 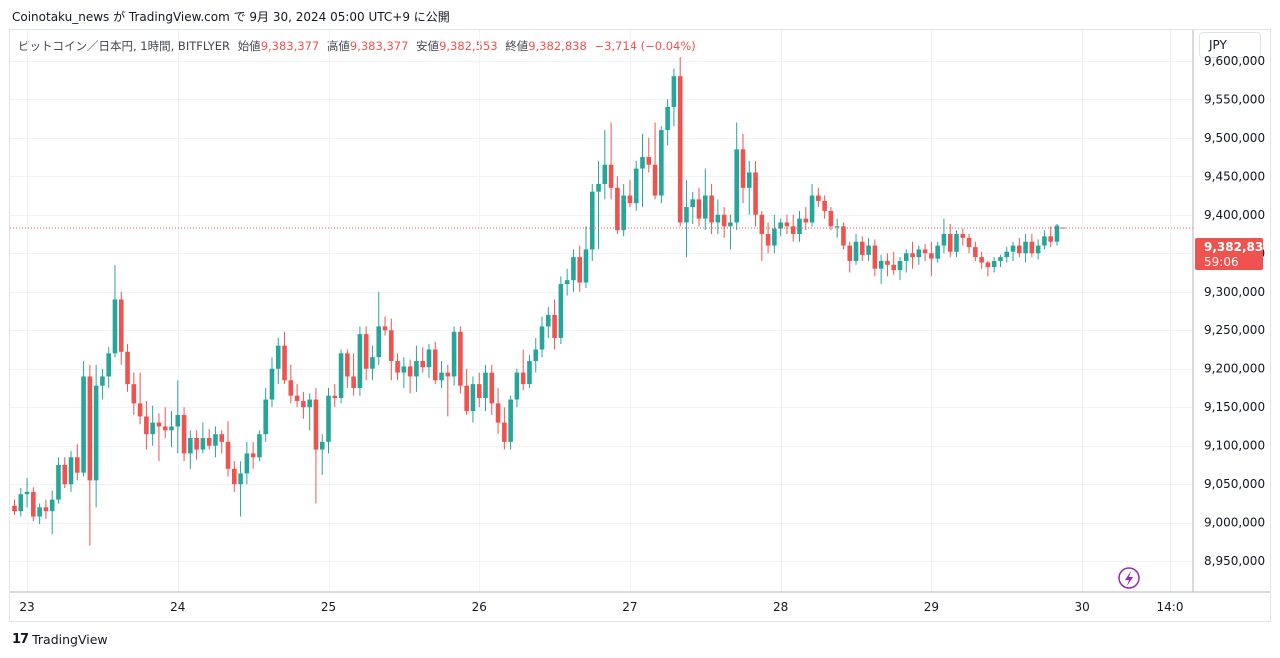 I want to click on price-badge-price: 9,382,838, so click(x=1238, y=247).